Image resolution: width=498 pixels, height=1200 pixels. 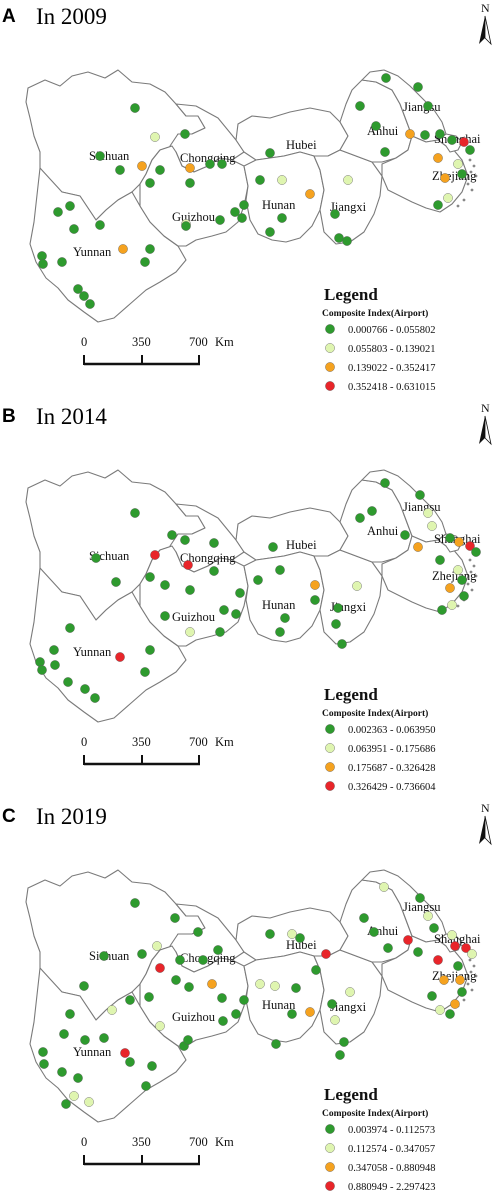 What do you see at coordinates (375, 713) in the screenshot?
I see `legend-subtitle: Composite Index(Airport)` at bounding box center [375, 713].